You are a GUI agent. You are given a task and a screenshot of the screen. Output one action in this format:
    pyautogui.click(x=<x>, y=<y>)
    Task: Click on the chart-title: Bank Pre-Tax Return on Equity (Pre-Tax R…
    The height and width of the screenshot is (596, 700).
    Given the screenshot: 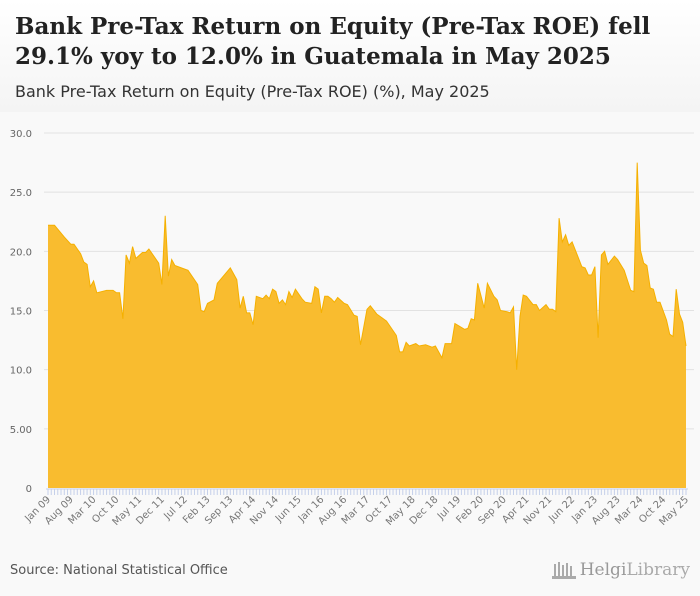 What is the action you would take?
    pyautogui.click(x=333, y=41)
    